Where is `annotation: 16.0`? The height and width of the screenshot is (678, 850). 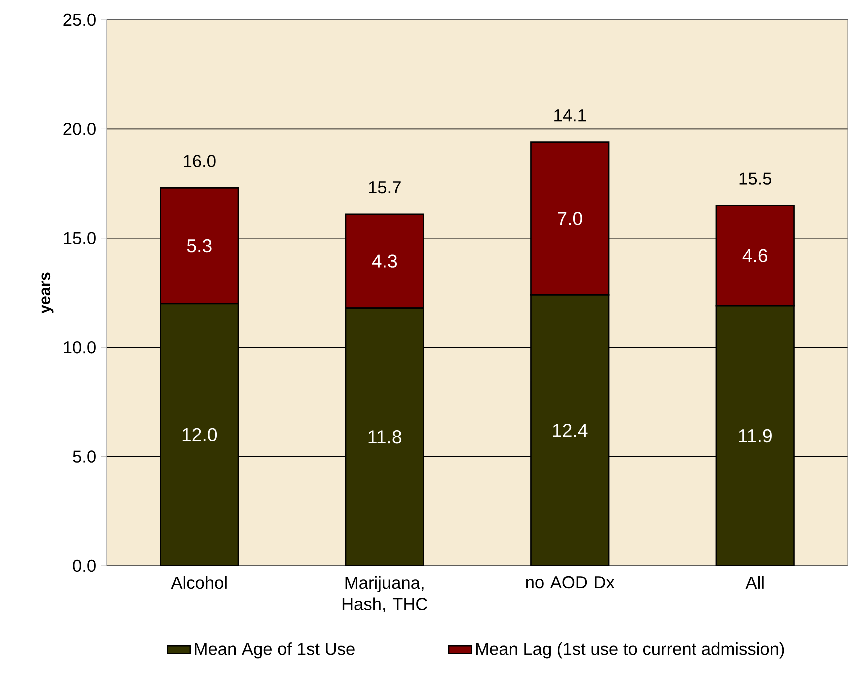
annotation: 16.0 is located at coordinates (200, 161).